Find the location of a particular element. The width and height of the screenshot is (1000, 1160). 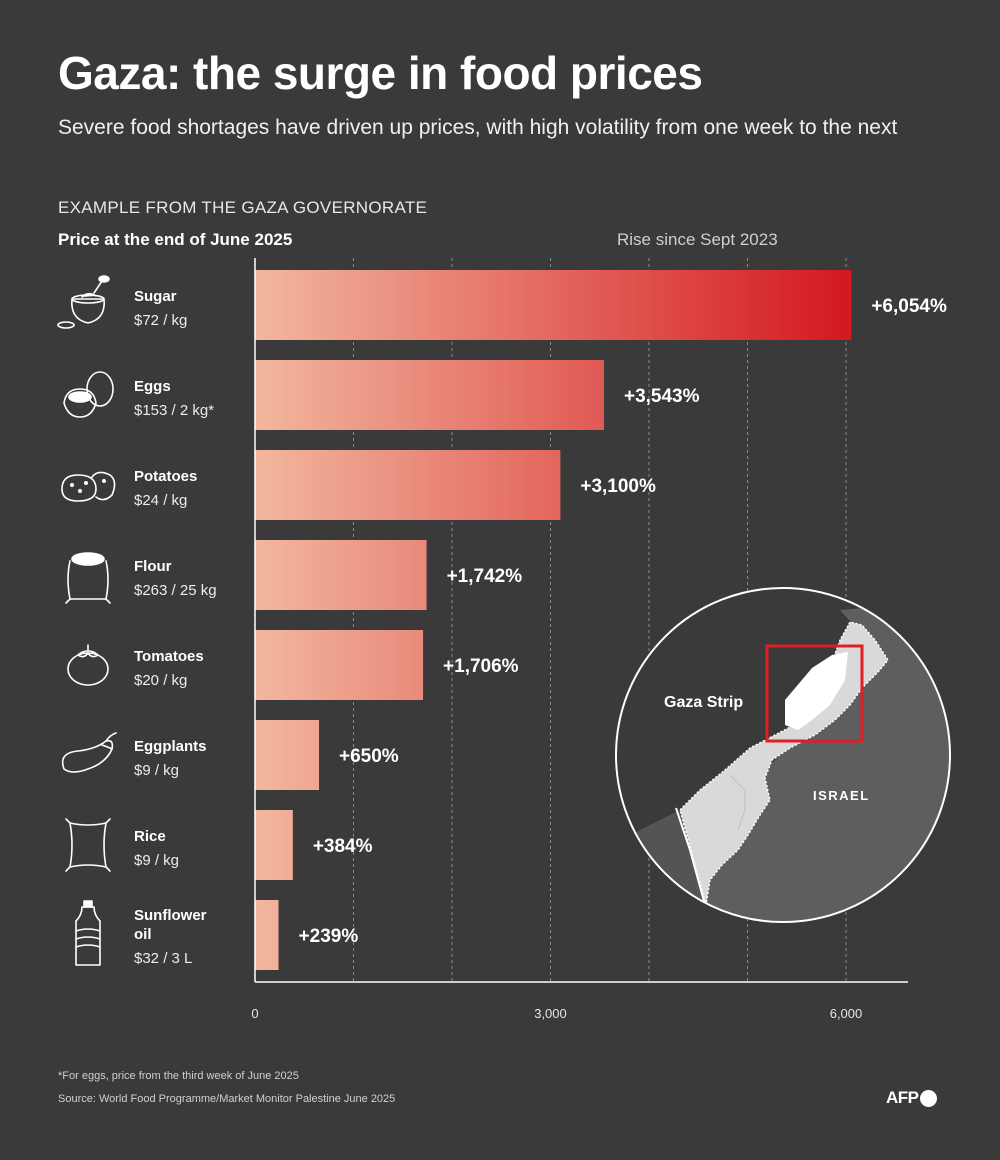

category-label: Sunflower is located at coordinates (170, 915).